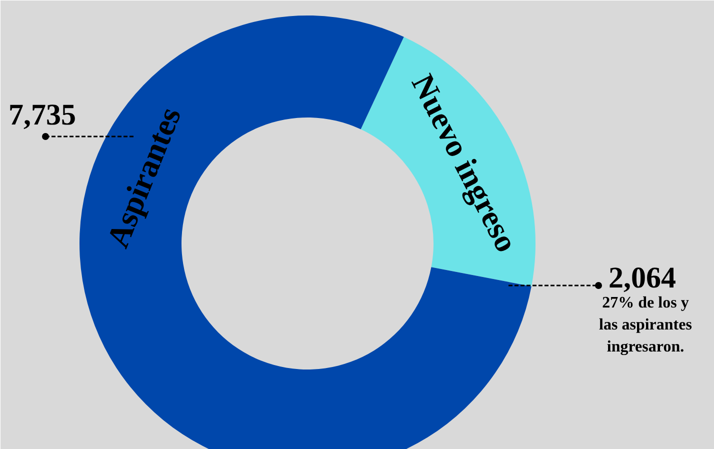 The height and width of the screenshot is (449, 714). Describe the element at coordinates (42, 115) in the screenshot. I see `data-label: 7,735` at that location.